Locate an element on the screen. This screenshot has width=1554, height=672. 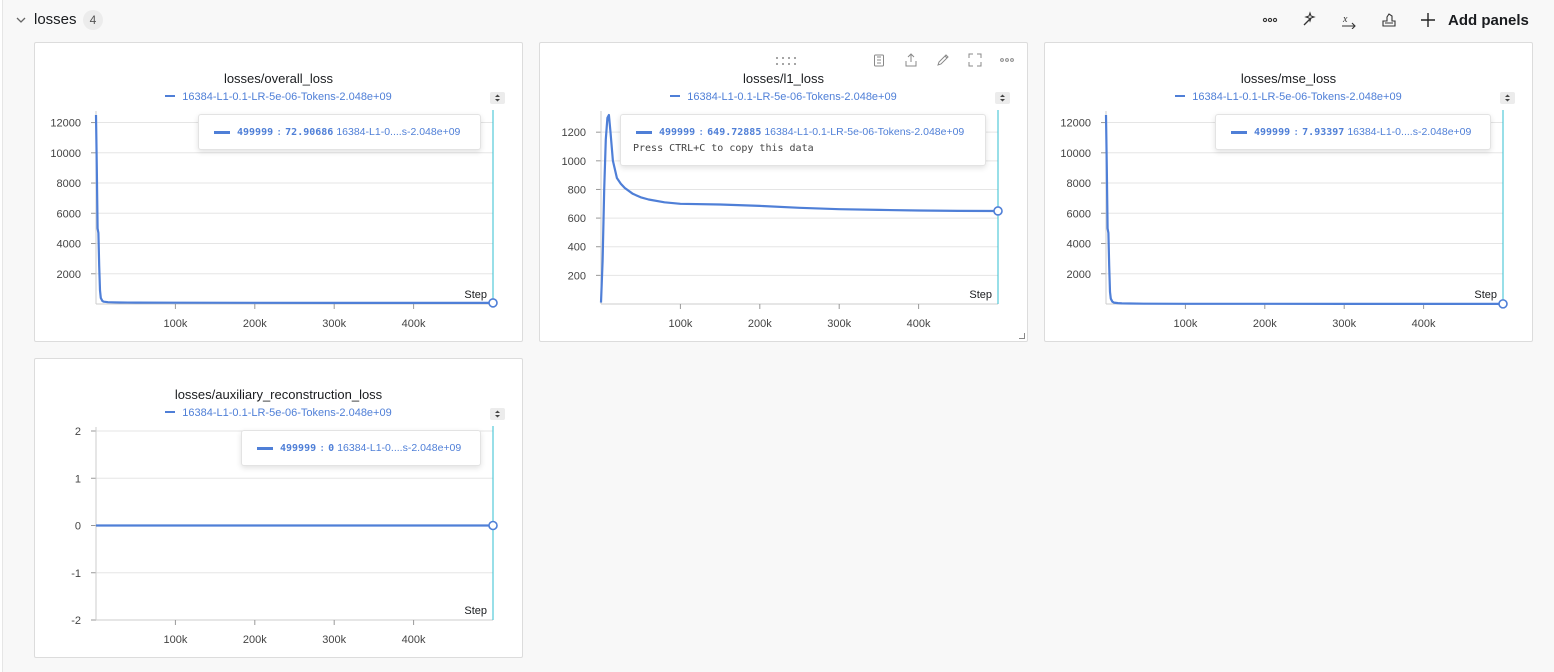
y-tick-label: 400 is located at coordinates (577, 248).